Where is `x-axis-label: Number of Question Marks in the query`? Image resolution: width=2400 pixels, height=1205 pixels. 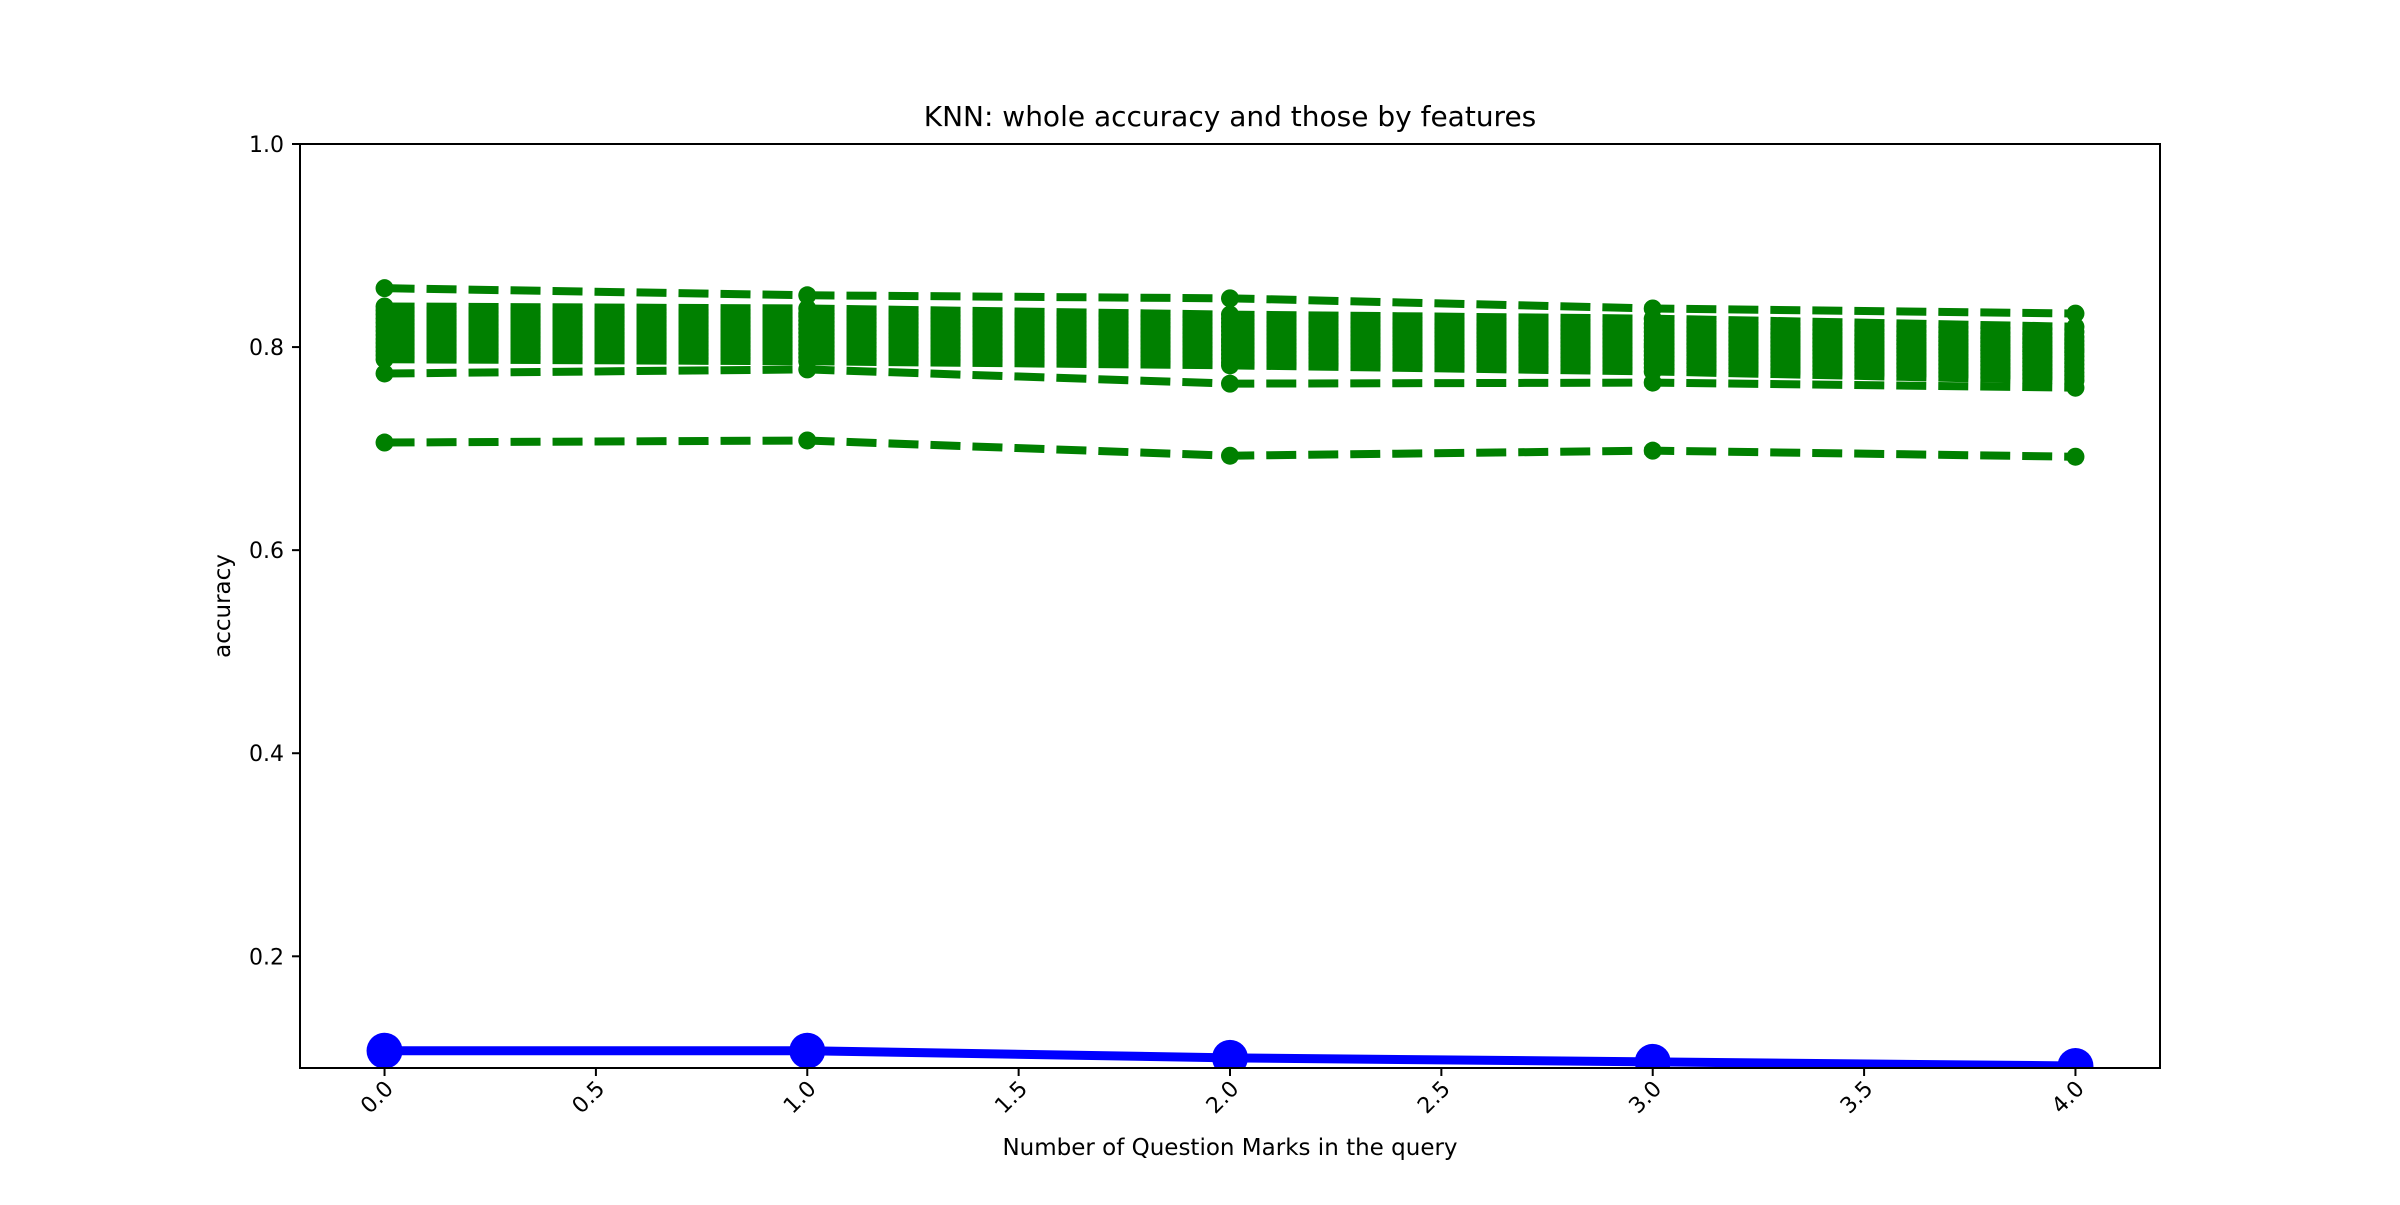
x-axis-label: Number of Question Marks in the query is located at coordinates (1229, 1148).